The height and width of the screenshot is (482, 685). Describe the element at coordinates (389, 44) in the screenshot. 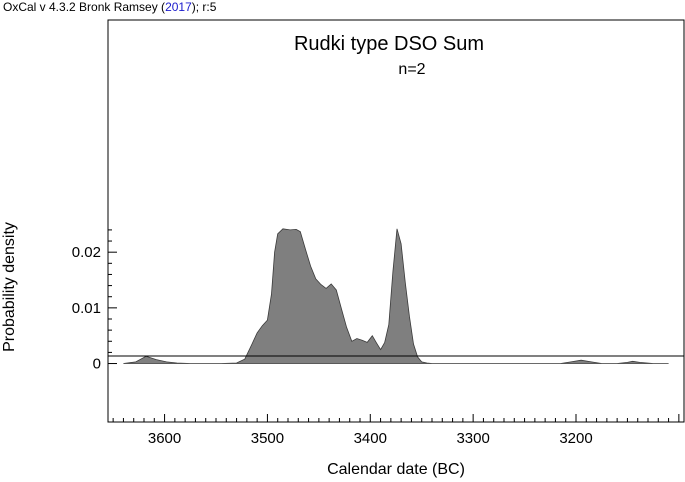

I see `chart-title: Rudki type DSO Sum` at that location.